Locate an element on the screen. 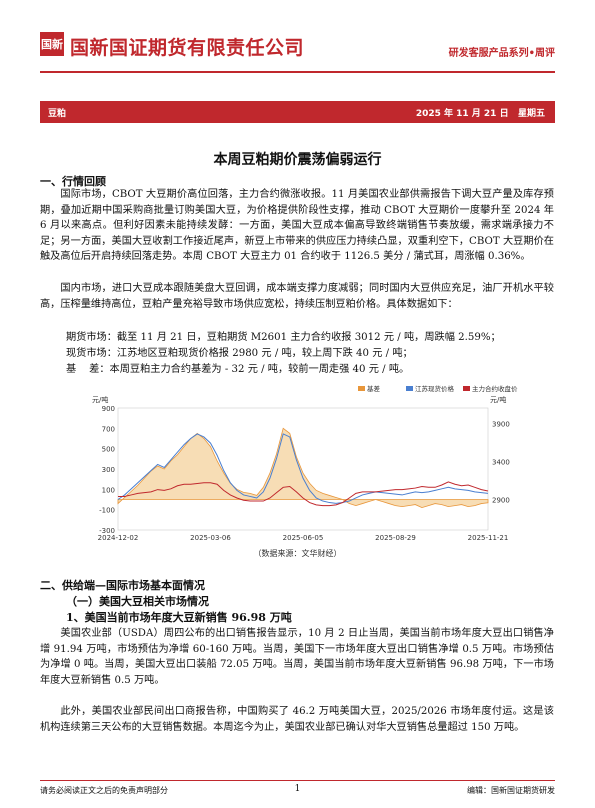 This screenshot has height=808, width=595. series-spot-line is located at coordinates (303, 468).